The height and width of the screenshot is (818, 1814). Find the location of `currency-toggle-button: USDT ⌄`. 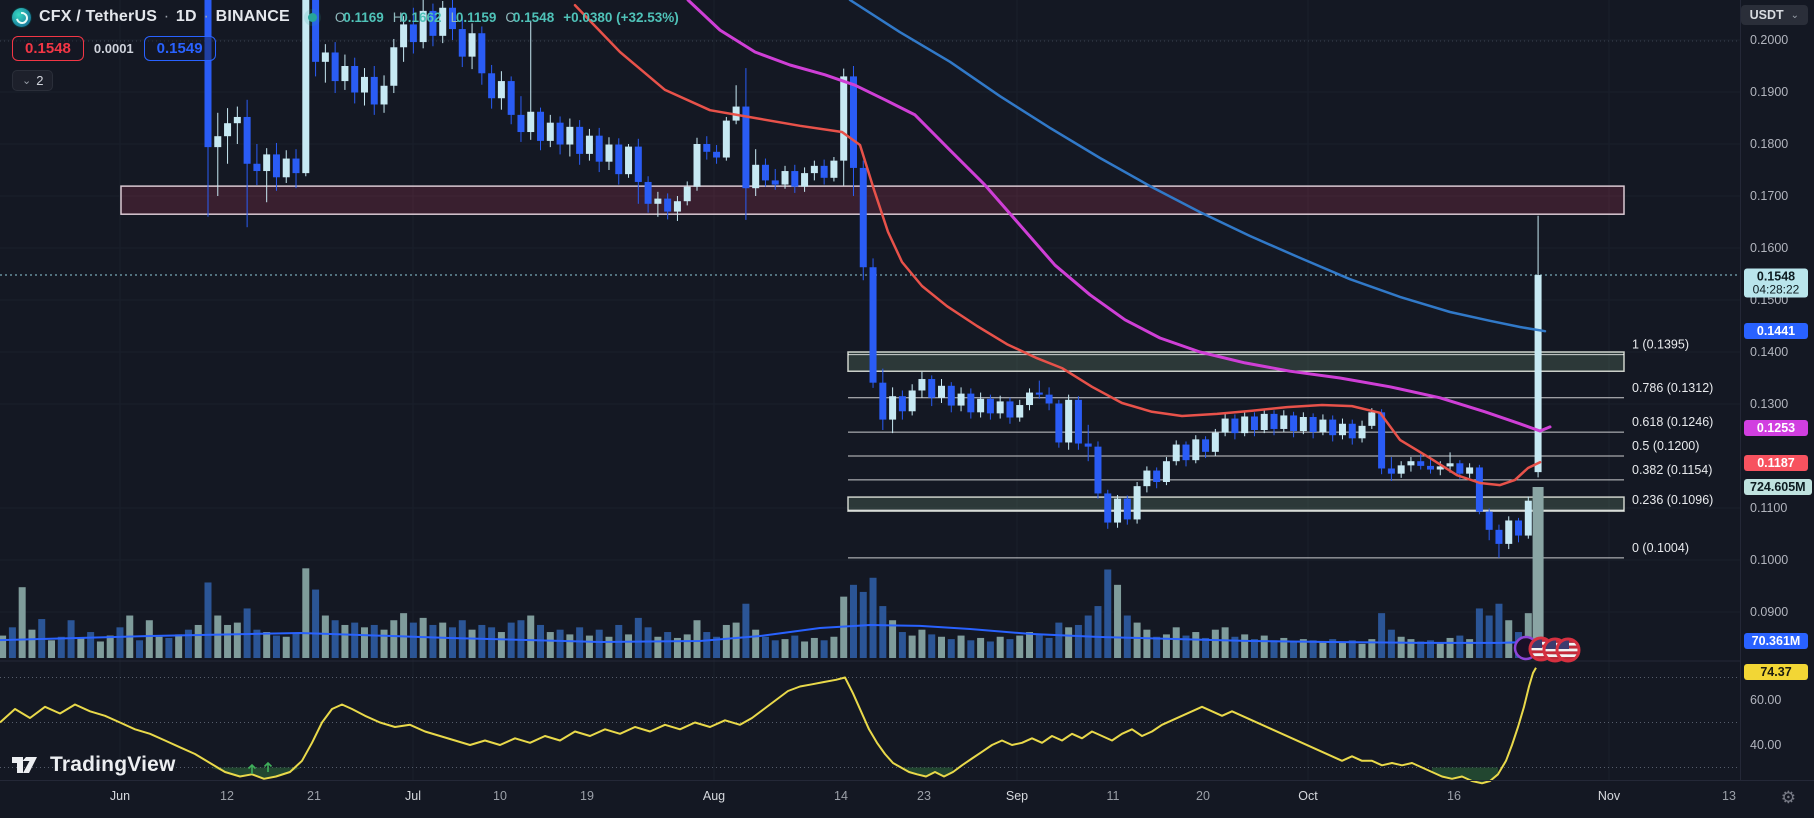

currency-toggle-button: USDT ⌄ is located at coordinates (1774, 15).